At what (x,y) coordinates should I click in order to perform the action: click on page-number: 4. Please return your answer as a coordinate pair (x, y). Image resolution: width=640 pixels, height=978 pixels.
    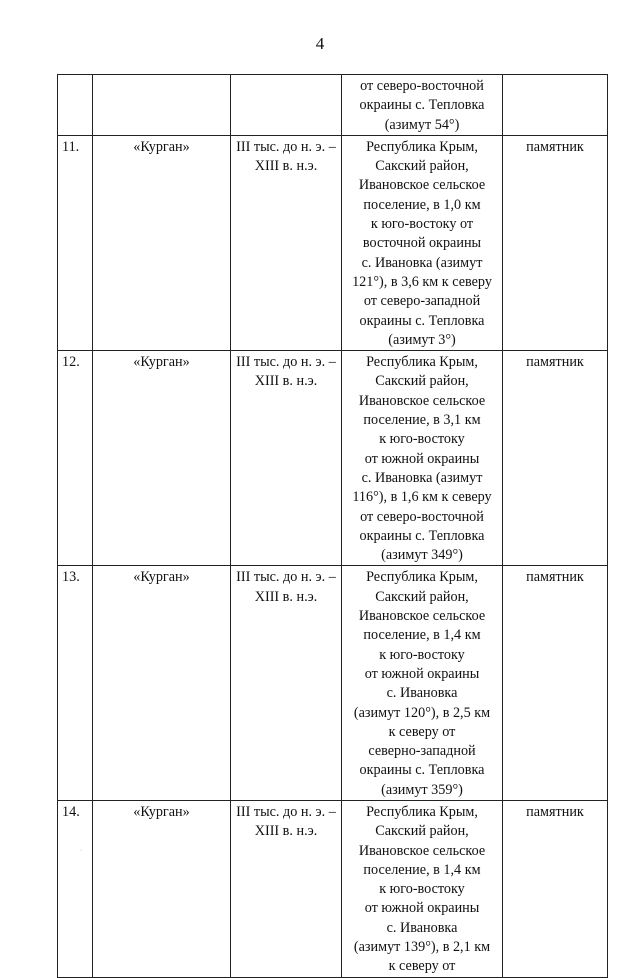
    Looking at the image, I should click on (320, 43).